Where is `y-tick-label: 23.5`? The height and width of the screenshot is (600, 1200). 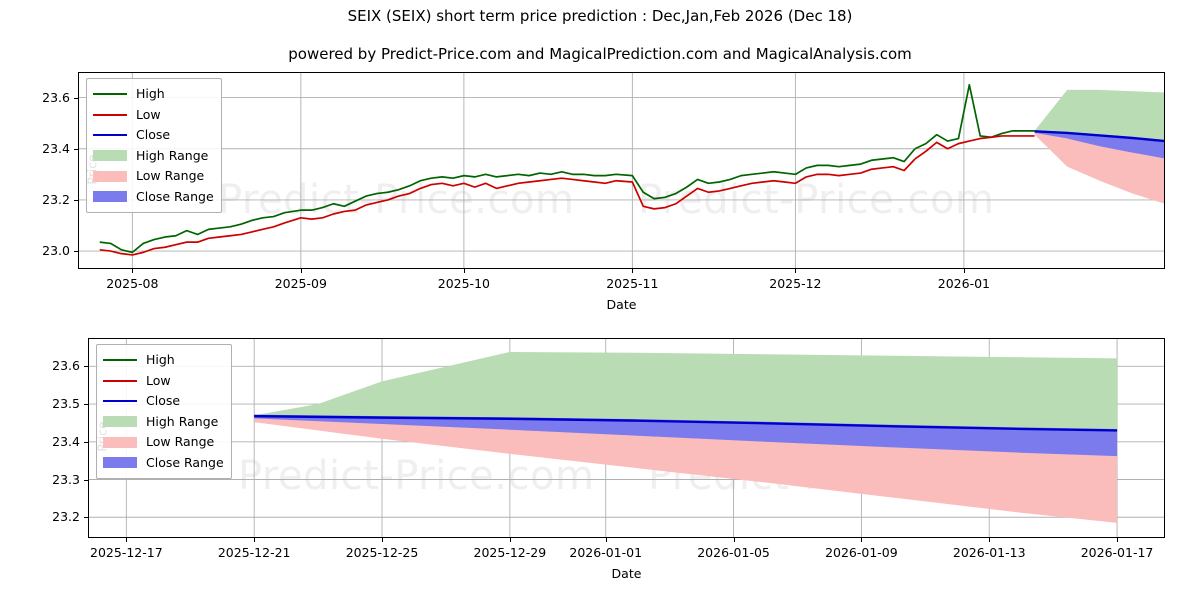
y-tick-label: 23.5 is located at coordinates (66, 404).